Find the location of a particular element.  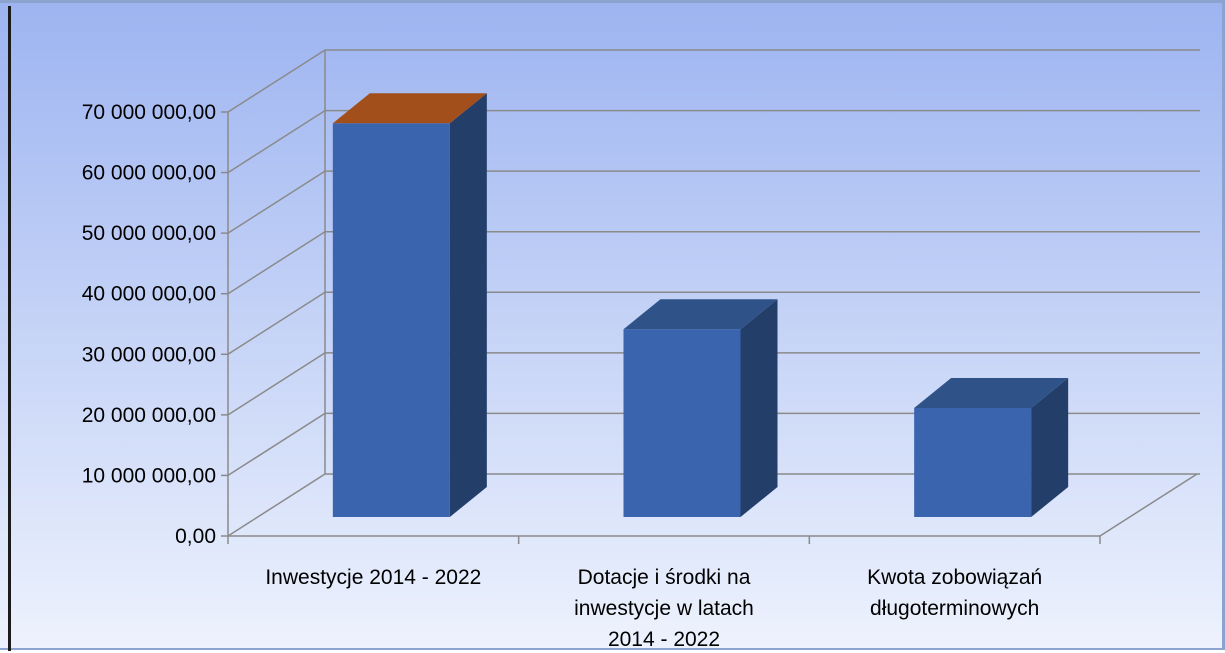

x-category-label-line: inwestycje w latach is located at coordinates (664, 608).